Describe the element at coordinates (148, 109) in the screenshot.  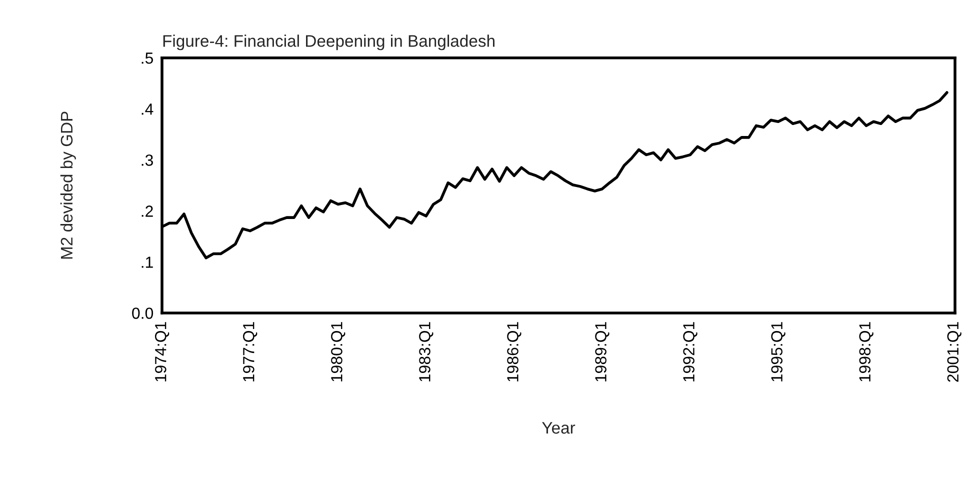
I see `y-tick-label: .4` at that location.